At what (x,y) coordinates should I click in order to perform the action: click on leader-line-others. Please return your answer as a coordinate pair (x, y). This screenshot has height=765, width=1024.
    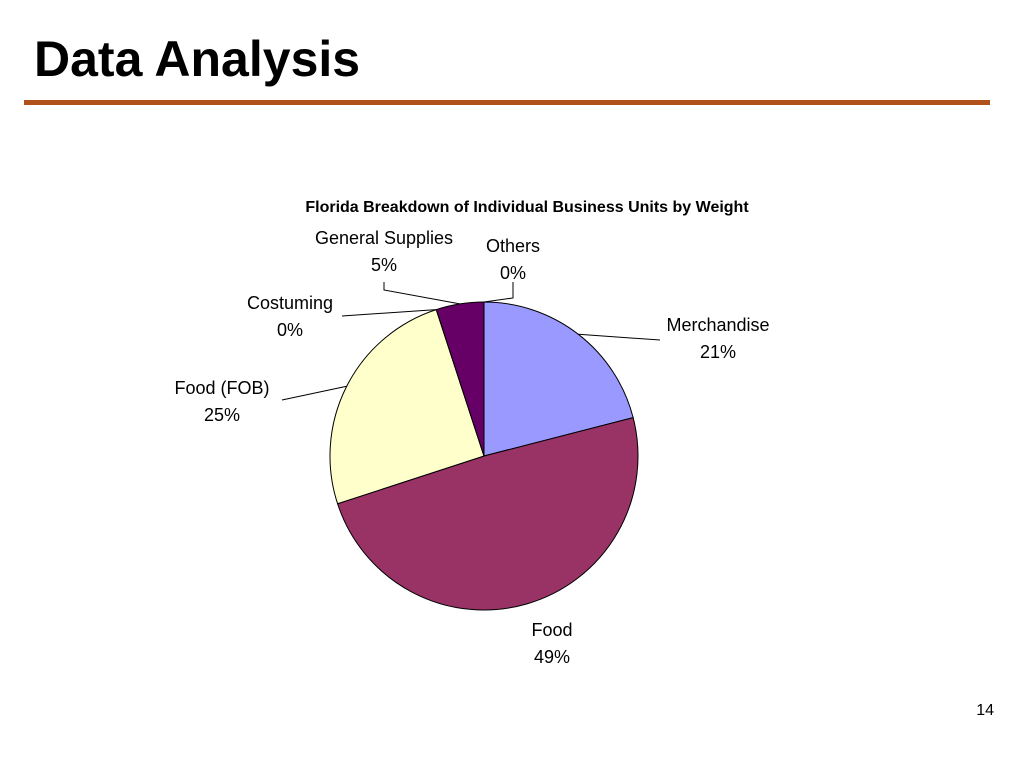
    Looking at the image, I should click on (498, 292).